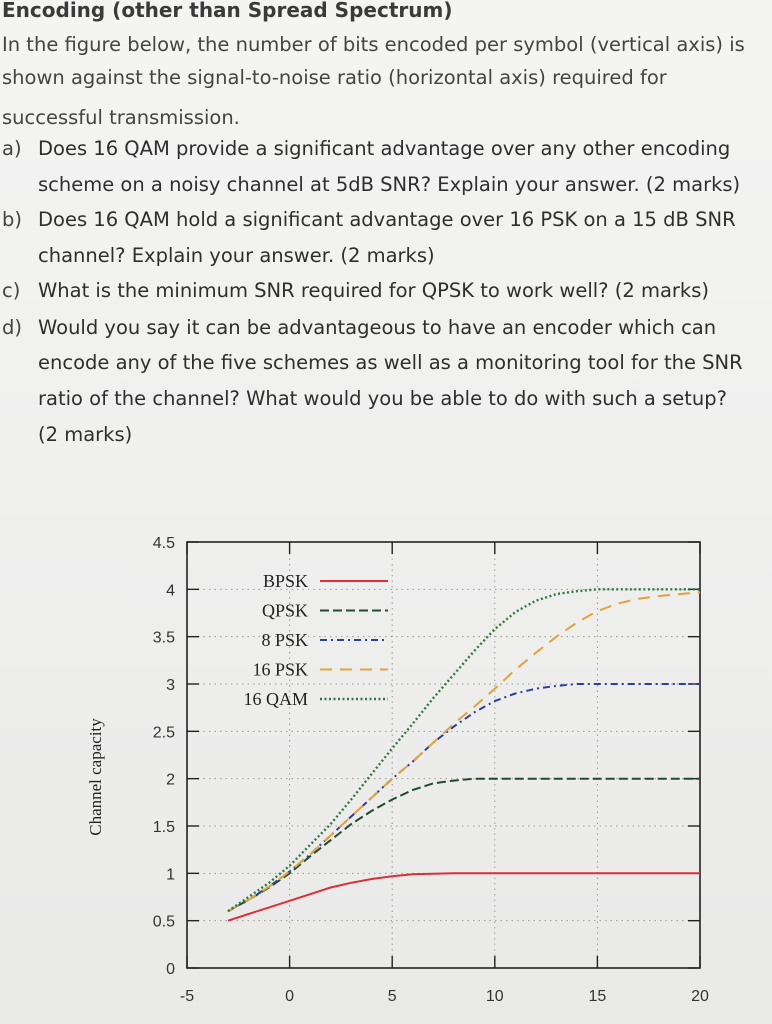 This screenshot has width=772, height=1024. Describe the element at coordinates (289, 996) in the screenshot. I see `x-tick-label: 0` at that location.